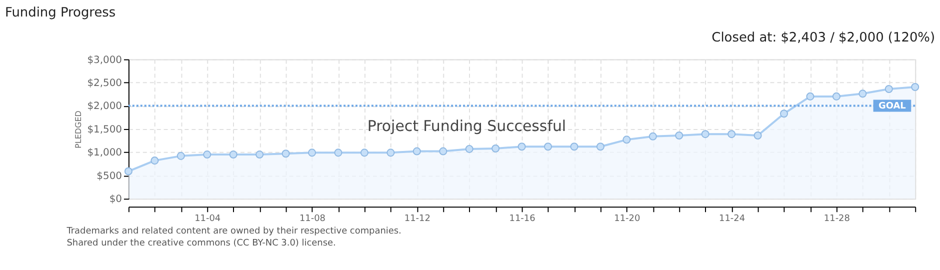 This screenshot has width=940, height=270. I want to click on x-tick-label: 11-04, so click(207, 219).